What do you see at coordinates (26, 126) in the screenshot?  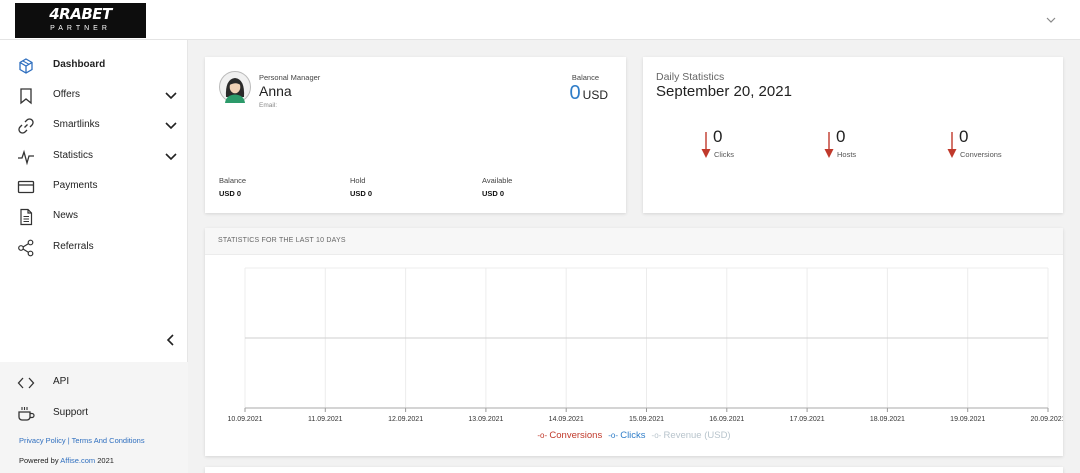 I see `link-icon` at bounding box center [26, 126].